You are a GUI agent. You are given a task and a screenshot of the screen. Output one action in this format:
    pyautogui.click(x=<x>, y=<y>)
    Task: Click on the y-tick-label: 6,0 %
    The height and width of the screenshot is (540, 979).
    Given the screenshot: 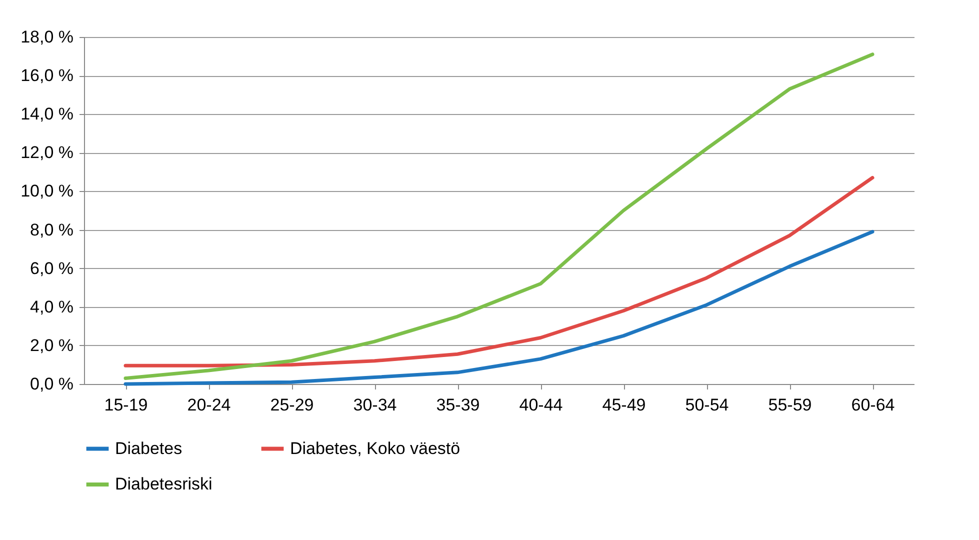 What is the action you would take?
    pyautogui.click(x=52, y=268)
    